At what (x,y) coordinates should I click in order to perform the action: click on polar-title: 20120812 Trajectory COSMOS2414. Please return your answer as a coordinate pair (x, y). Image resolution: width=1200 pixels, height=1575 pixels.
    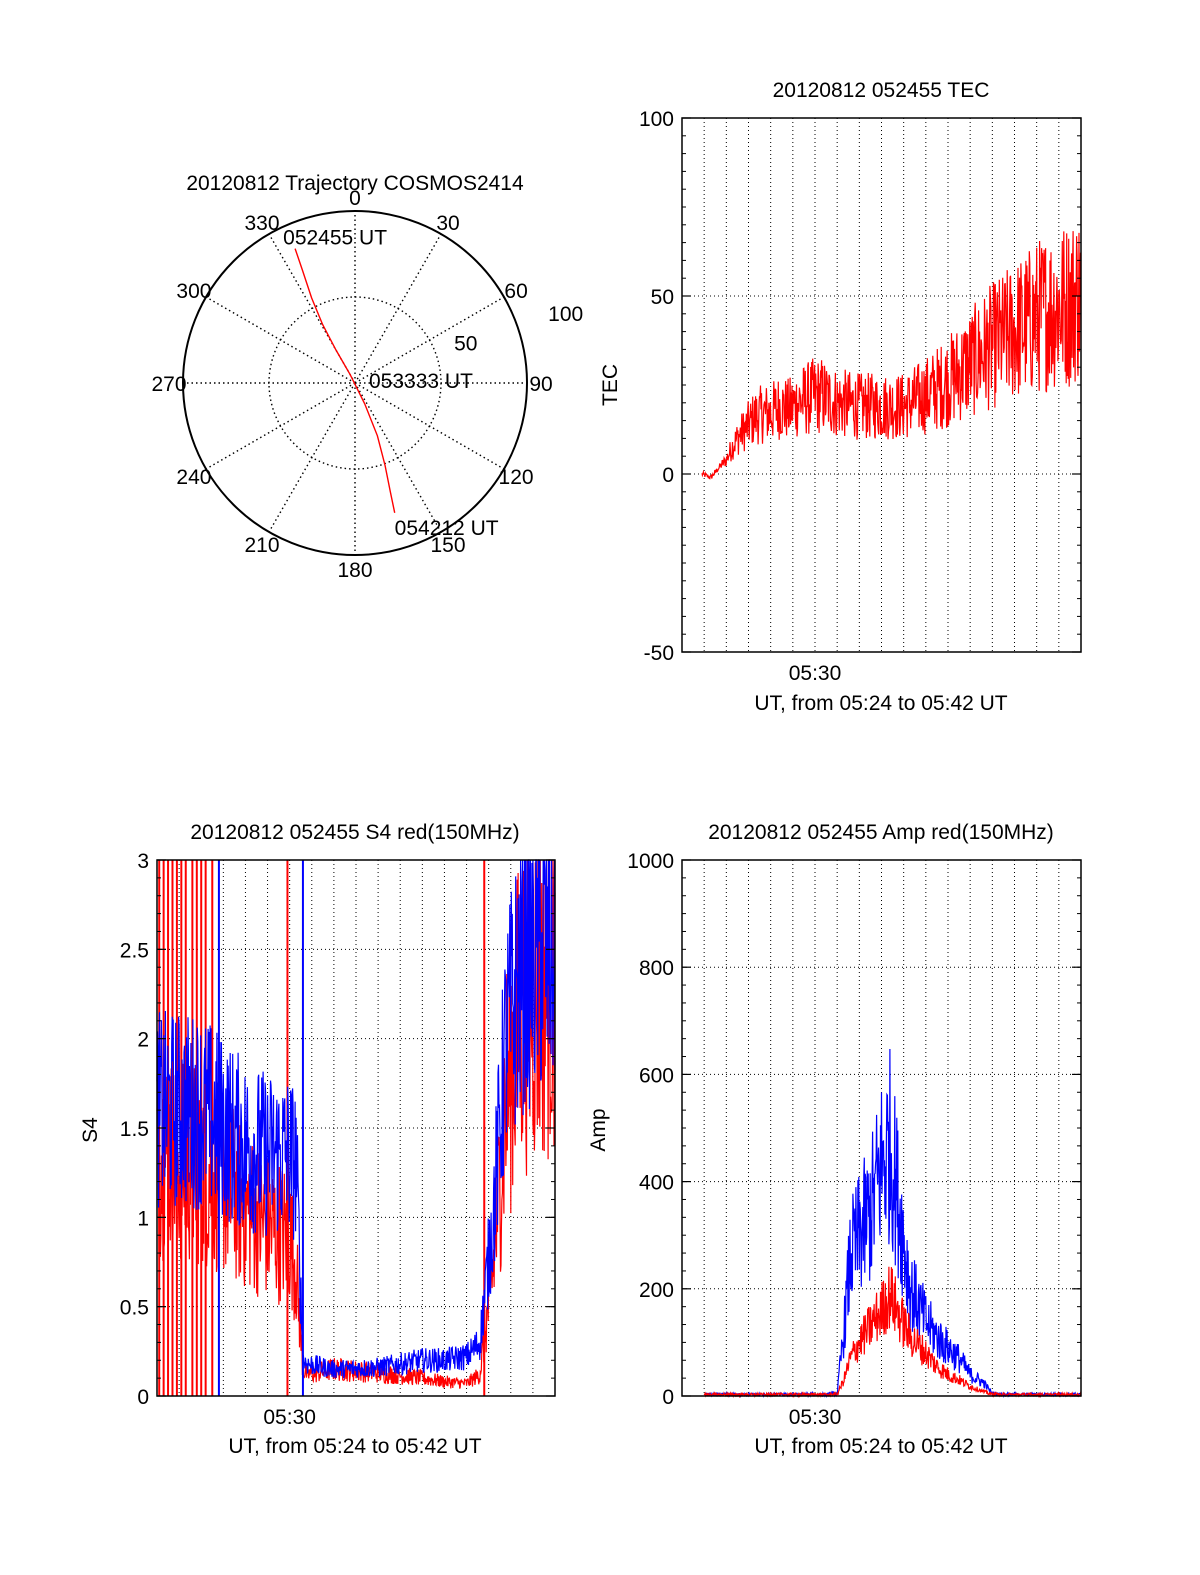
    Looking at the image, I should click on (355, 183).